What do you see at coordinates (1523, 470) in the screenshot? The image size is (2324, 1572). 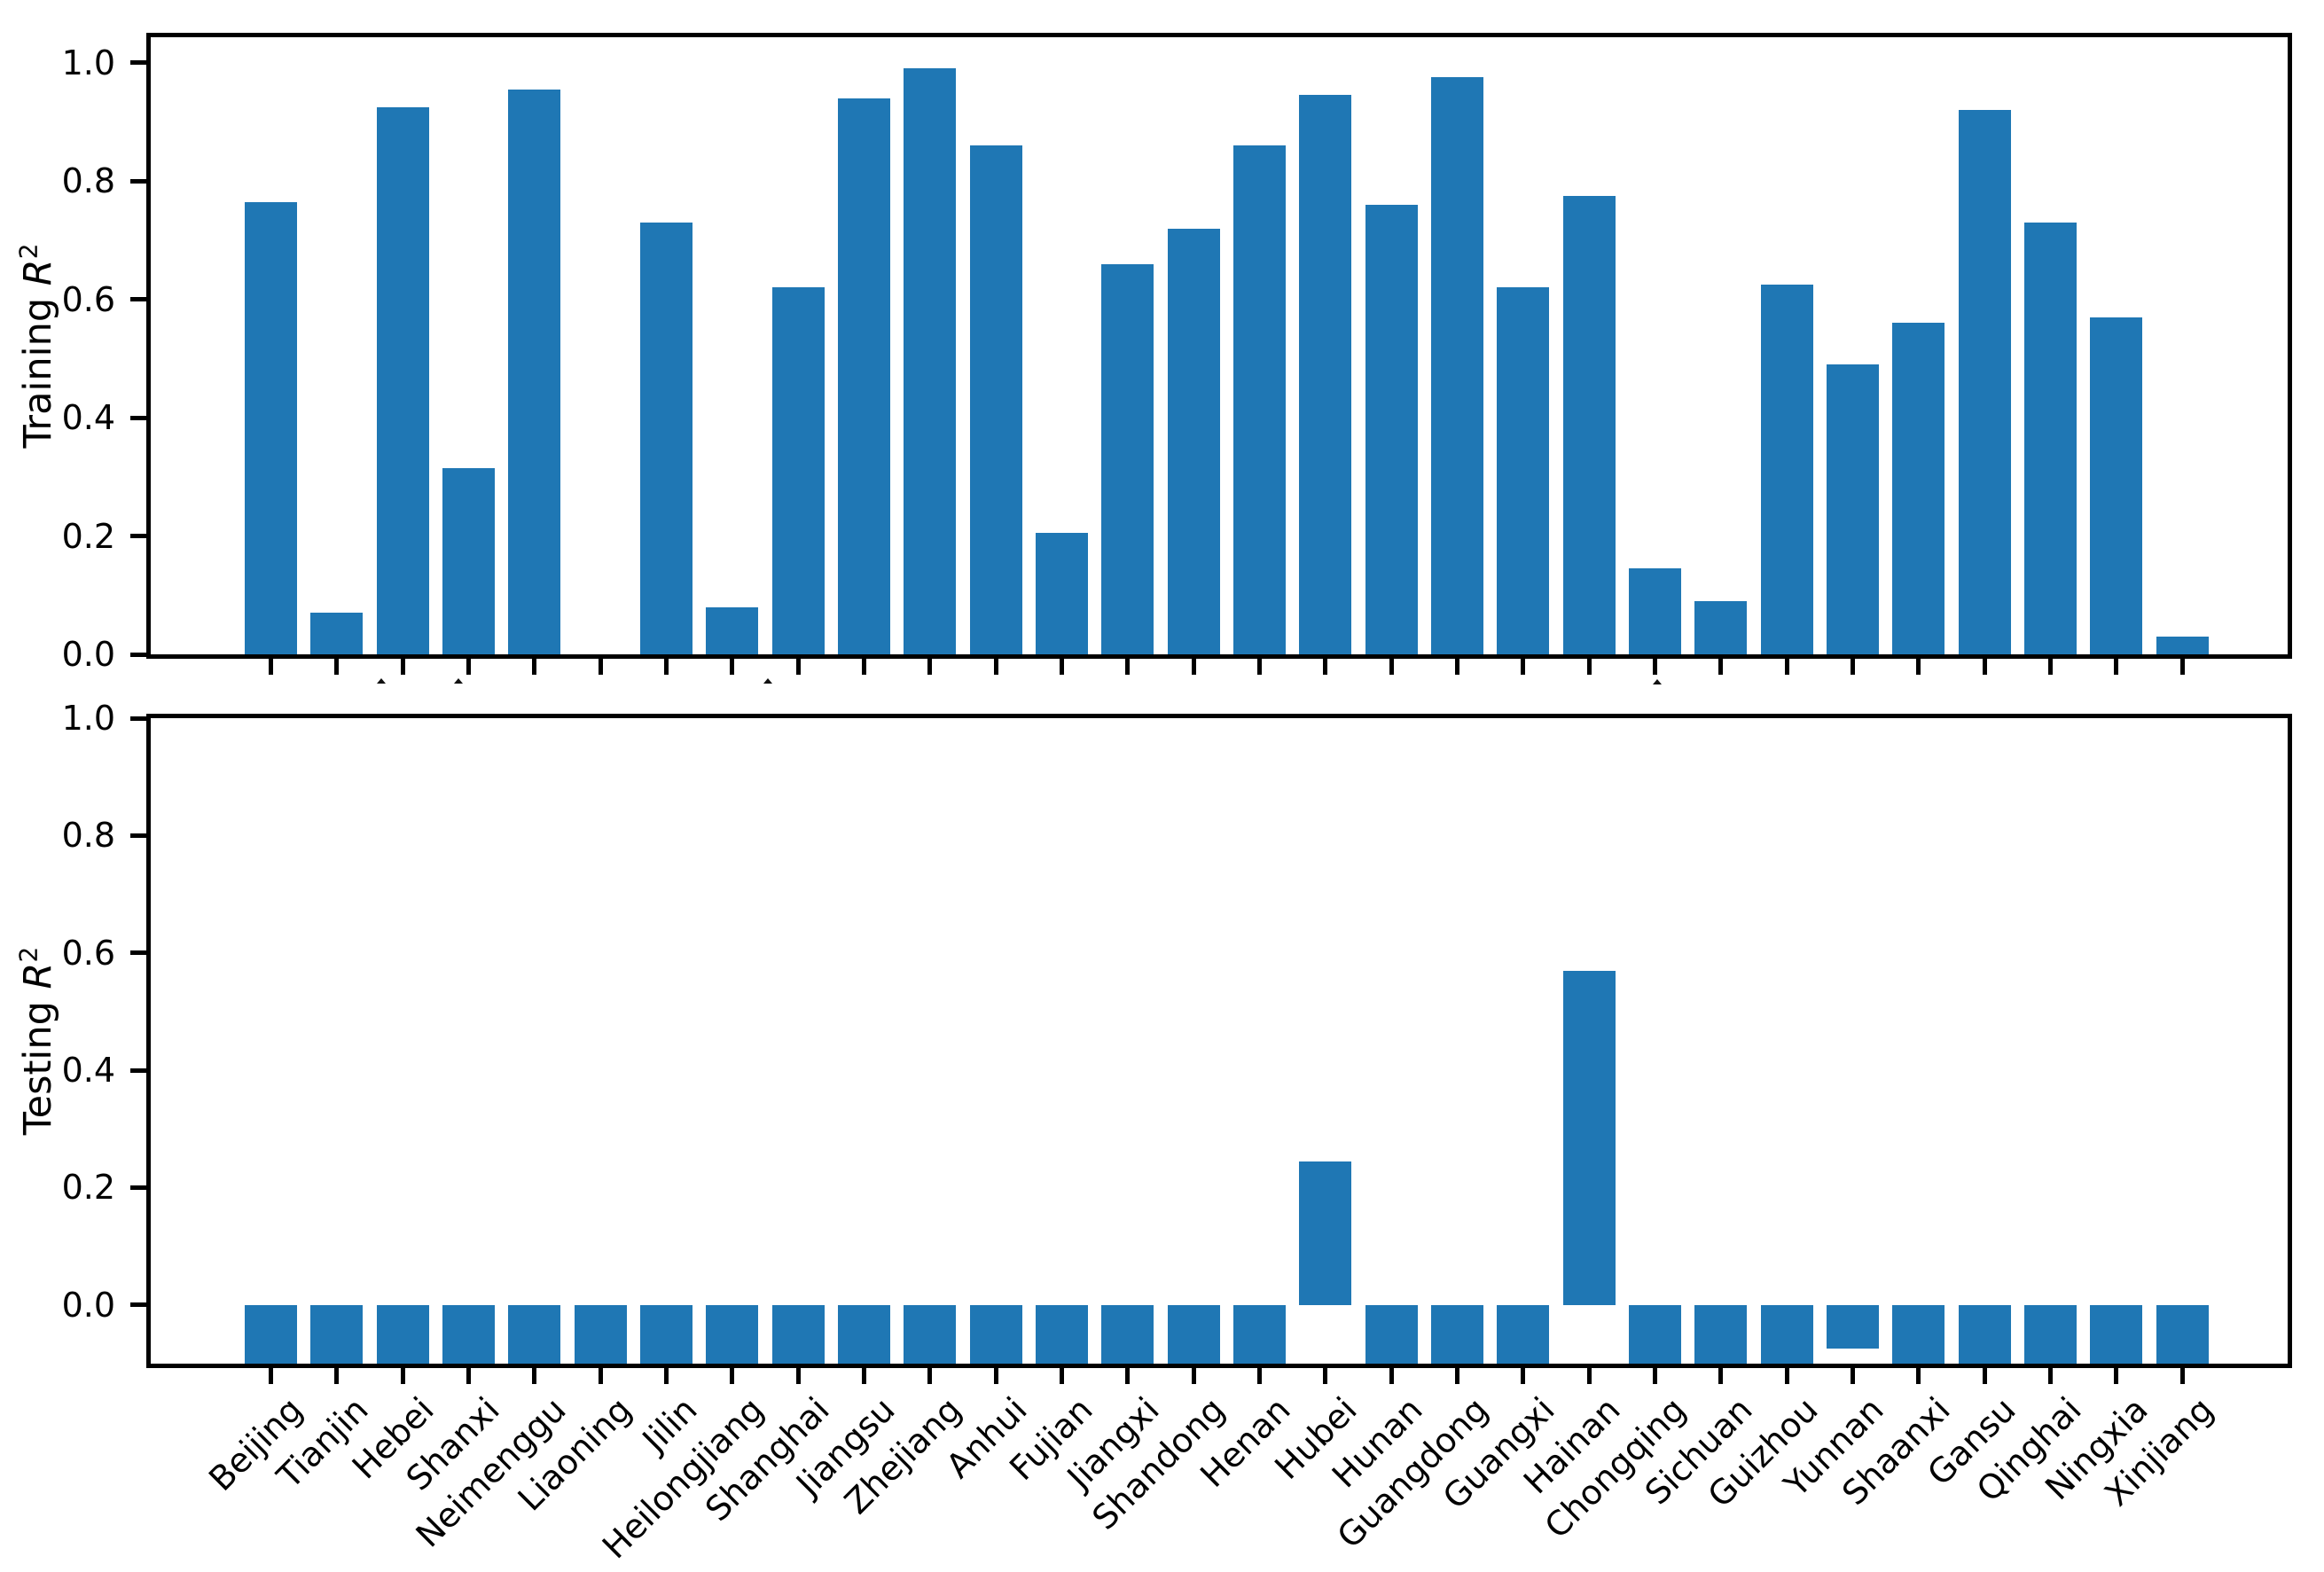 I see `bar-guangxi` at bounding box center [1523, 470].